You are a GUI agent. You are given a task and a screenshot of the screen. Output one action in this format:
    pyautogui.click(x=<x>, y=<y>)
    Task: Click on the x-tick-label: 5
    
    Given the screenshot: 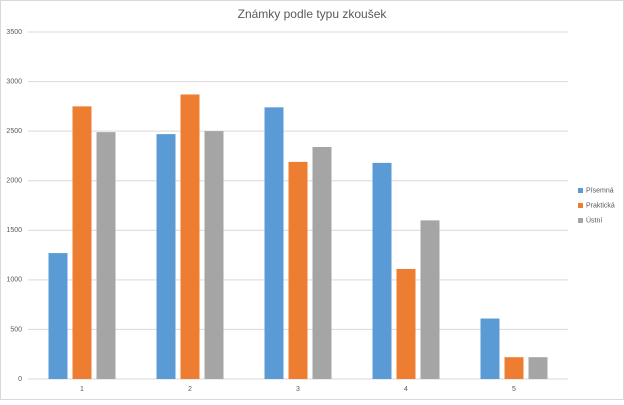 What is the action you would take?
    pyautogui.click(x=514, y=389)
    